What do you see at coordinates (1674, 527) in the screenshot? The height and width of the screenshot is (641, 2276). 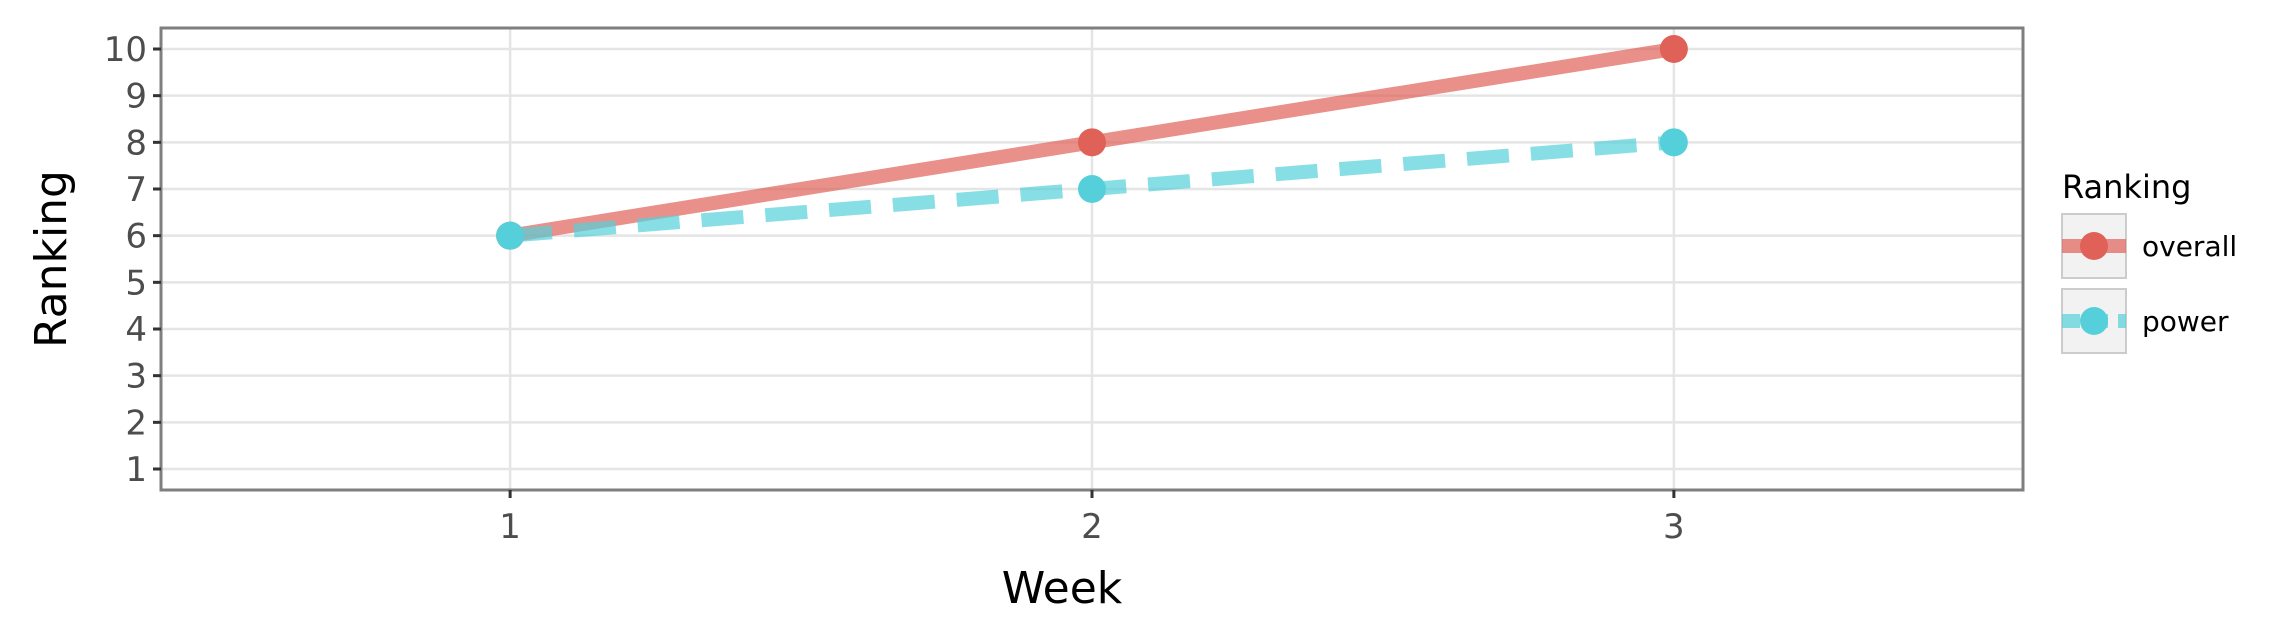 I see `x-tick-label: 3` at bounding box center [1674, 527].